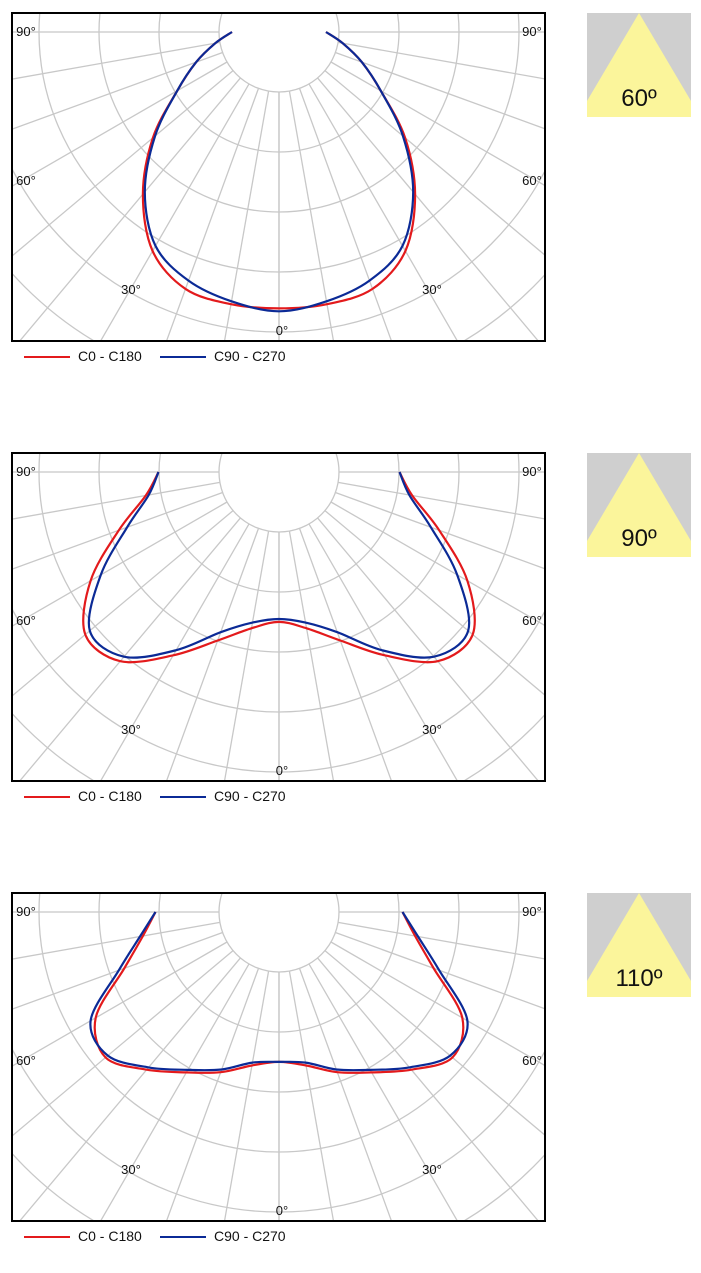 The width and height of the screenshot is (701, 1273). I want to click on series-line-c0-c180, so click(279, 567).